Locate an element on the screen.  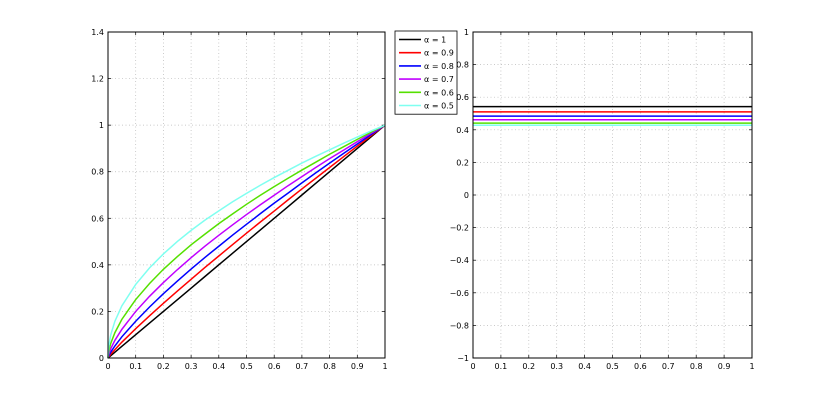
right-x-tick-label: 0.8 is located at coordinates (696, 366).